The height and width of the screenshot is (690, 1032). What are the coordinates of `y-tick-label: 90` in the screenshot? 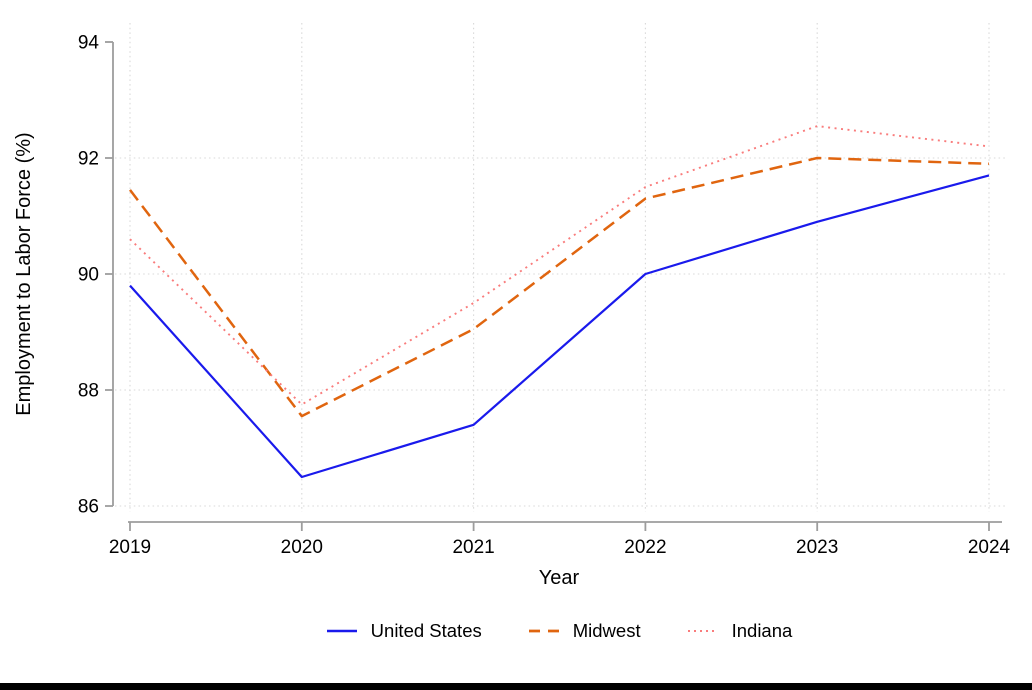 It's located at (88, 275).